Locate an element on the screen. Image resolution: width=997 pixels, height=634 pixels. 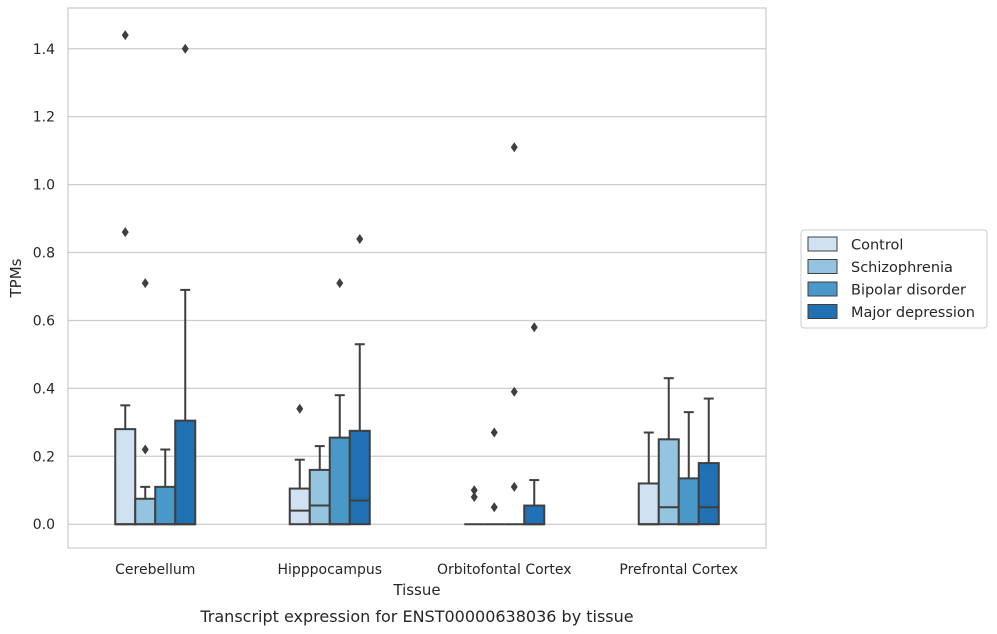
box-major-depression-prefrontal-cortex is located at coordinates (708, 461).